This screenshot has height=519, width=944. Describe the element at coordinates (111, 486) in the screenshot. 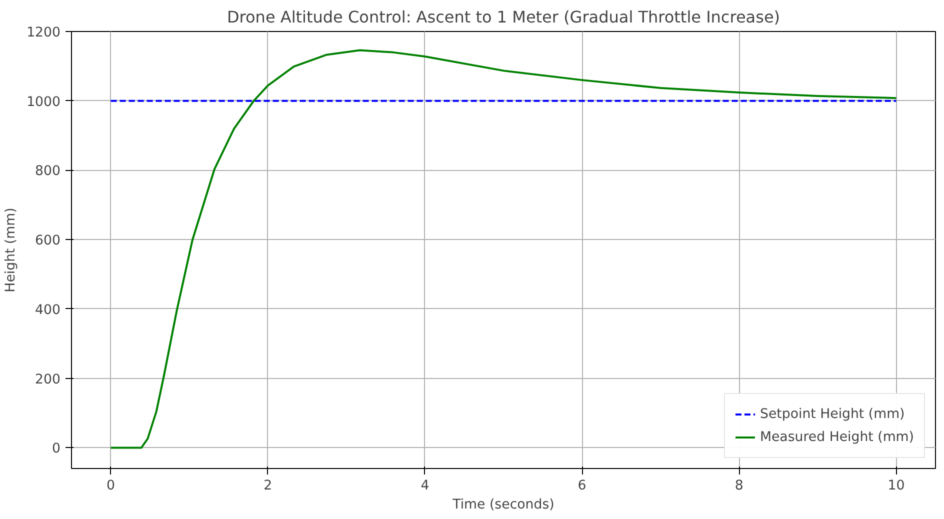

I see `x-tick-label: 0` at that location.